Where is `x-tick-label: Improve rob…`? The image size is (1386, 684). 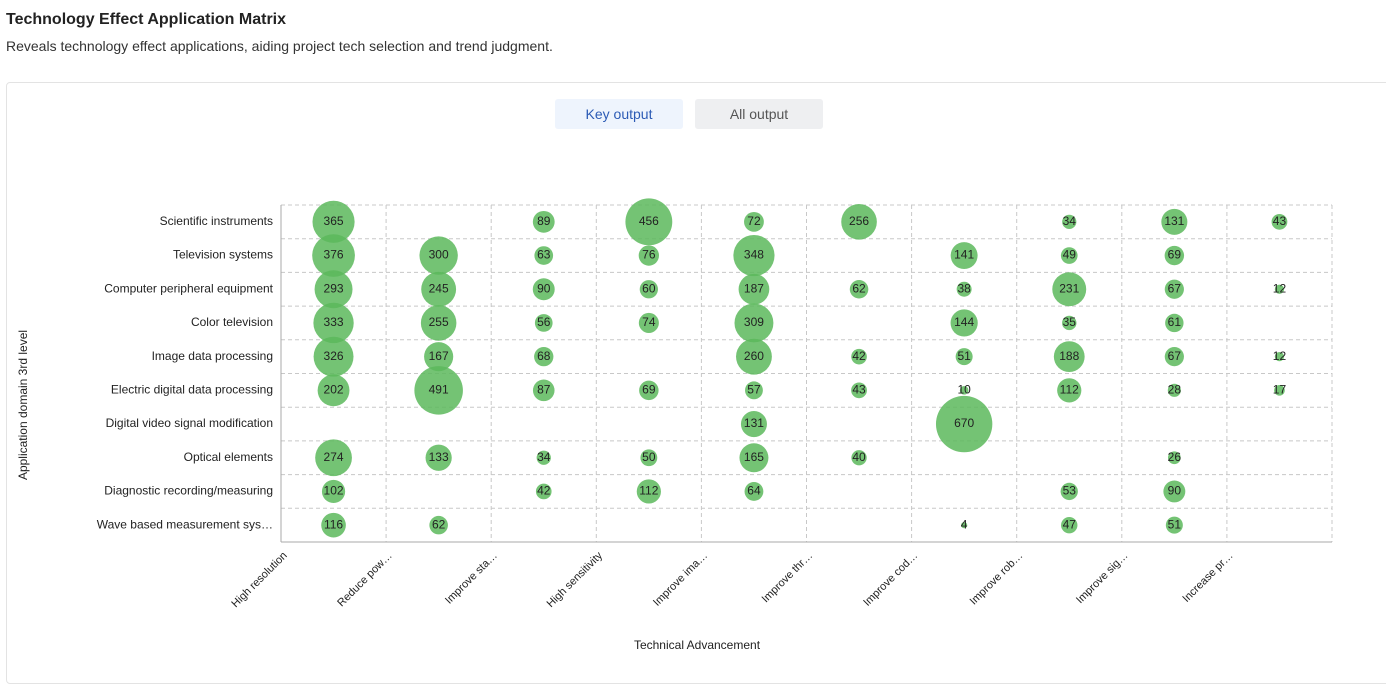 x-tick-label: Improve rob… is located at coordinates (997, 579).